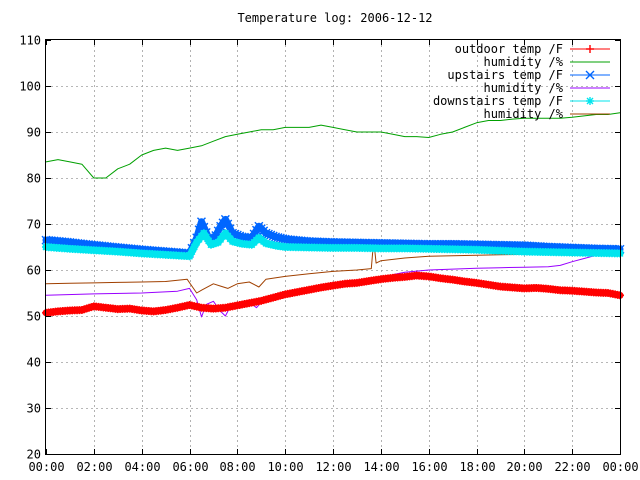 The image size is (640, 480). Describe the element at coordinates (190, 467) in the screenshot. I see `x-tick-label: 06:00` at that location.